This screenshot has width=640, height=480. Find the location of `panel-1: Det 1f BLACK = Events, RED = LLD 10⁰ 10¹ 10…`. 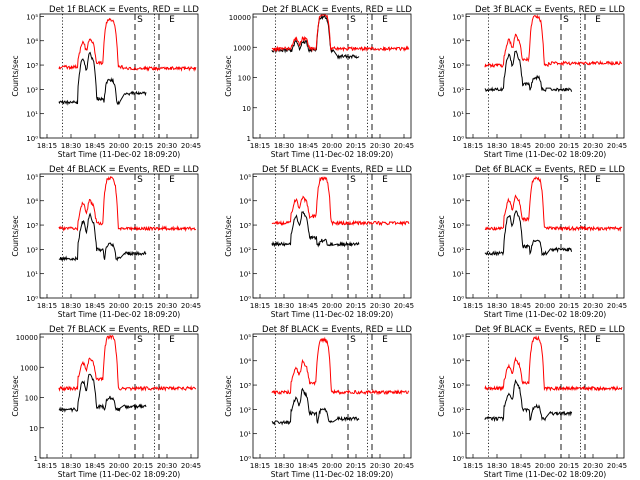

panel-1: Det 1f BLACK = Events, RED = LLD 10⁰ 10¹ 10… is located at coordinates (106, 82).